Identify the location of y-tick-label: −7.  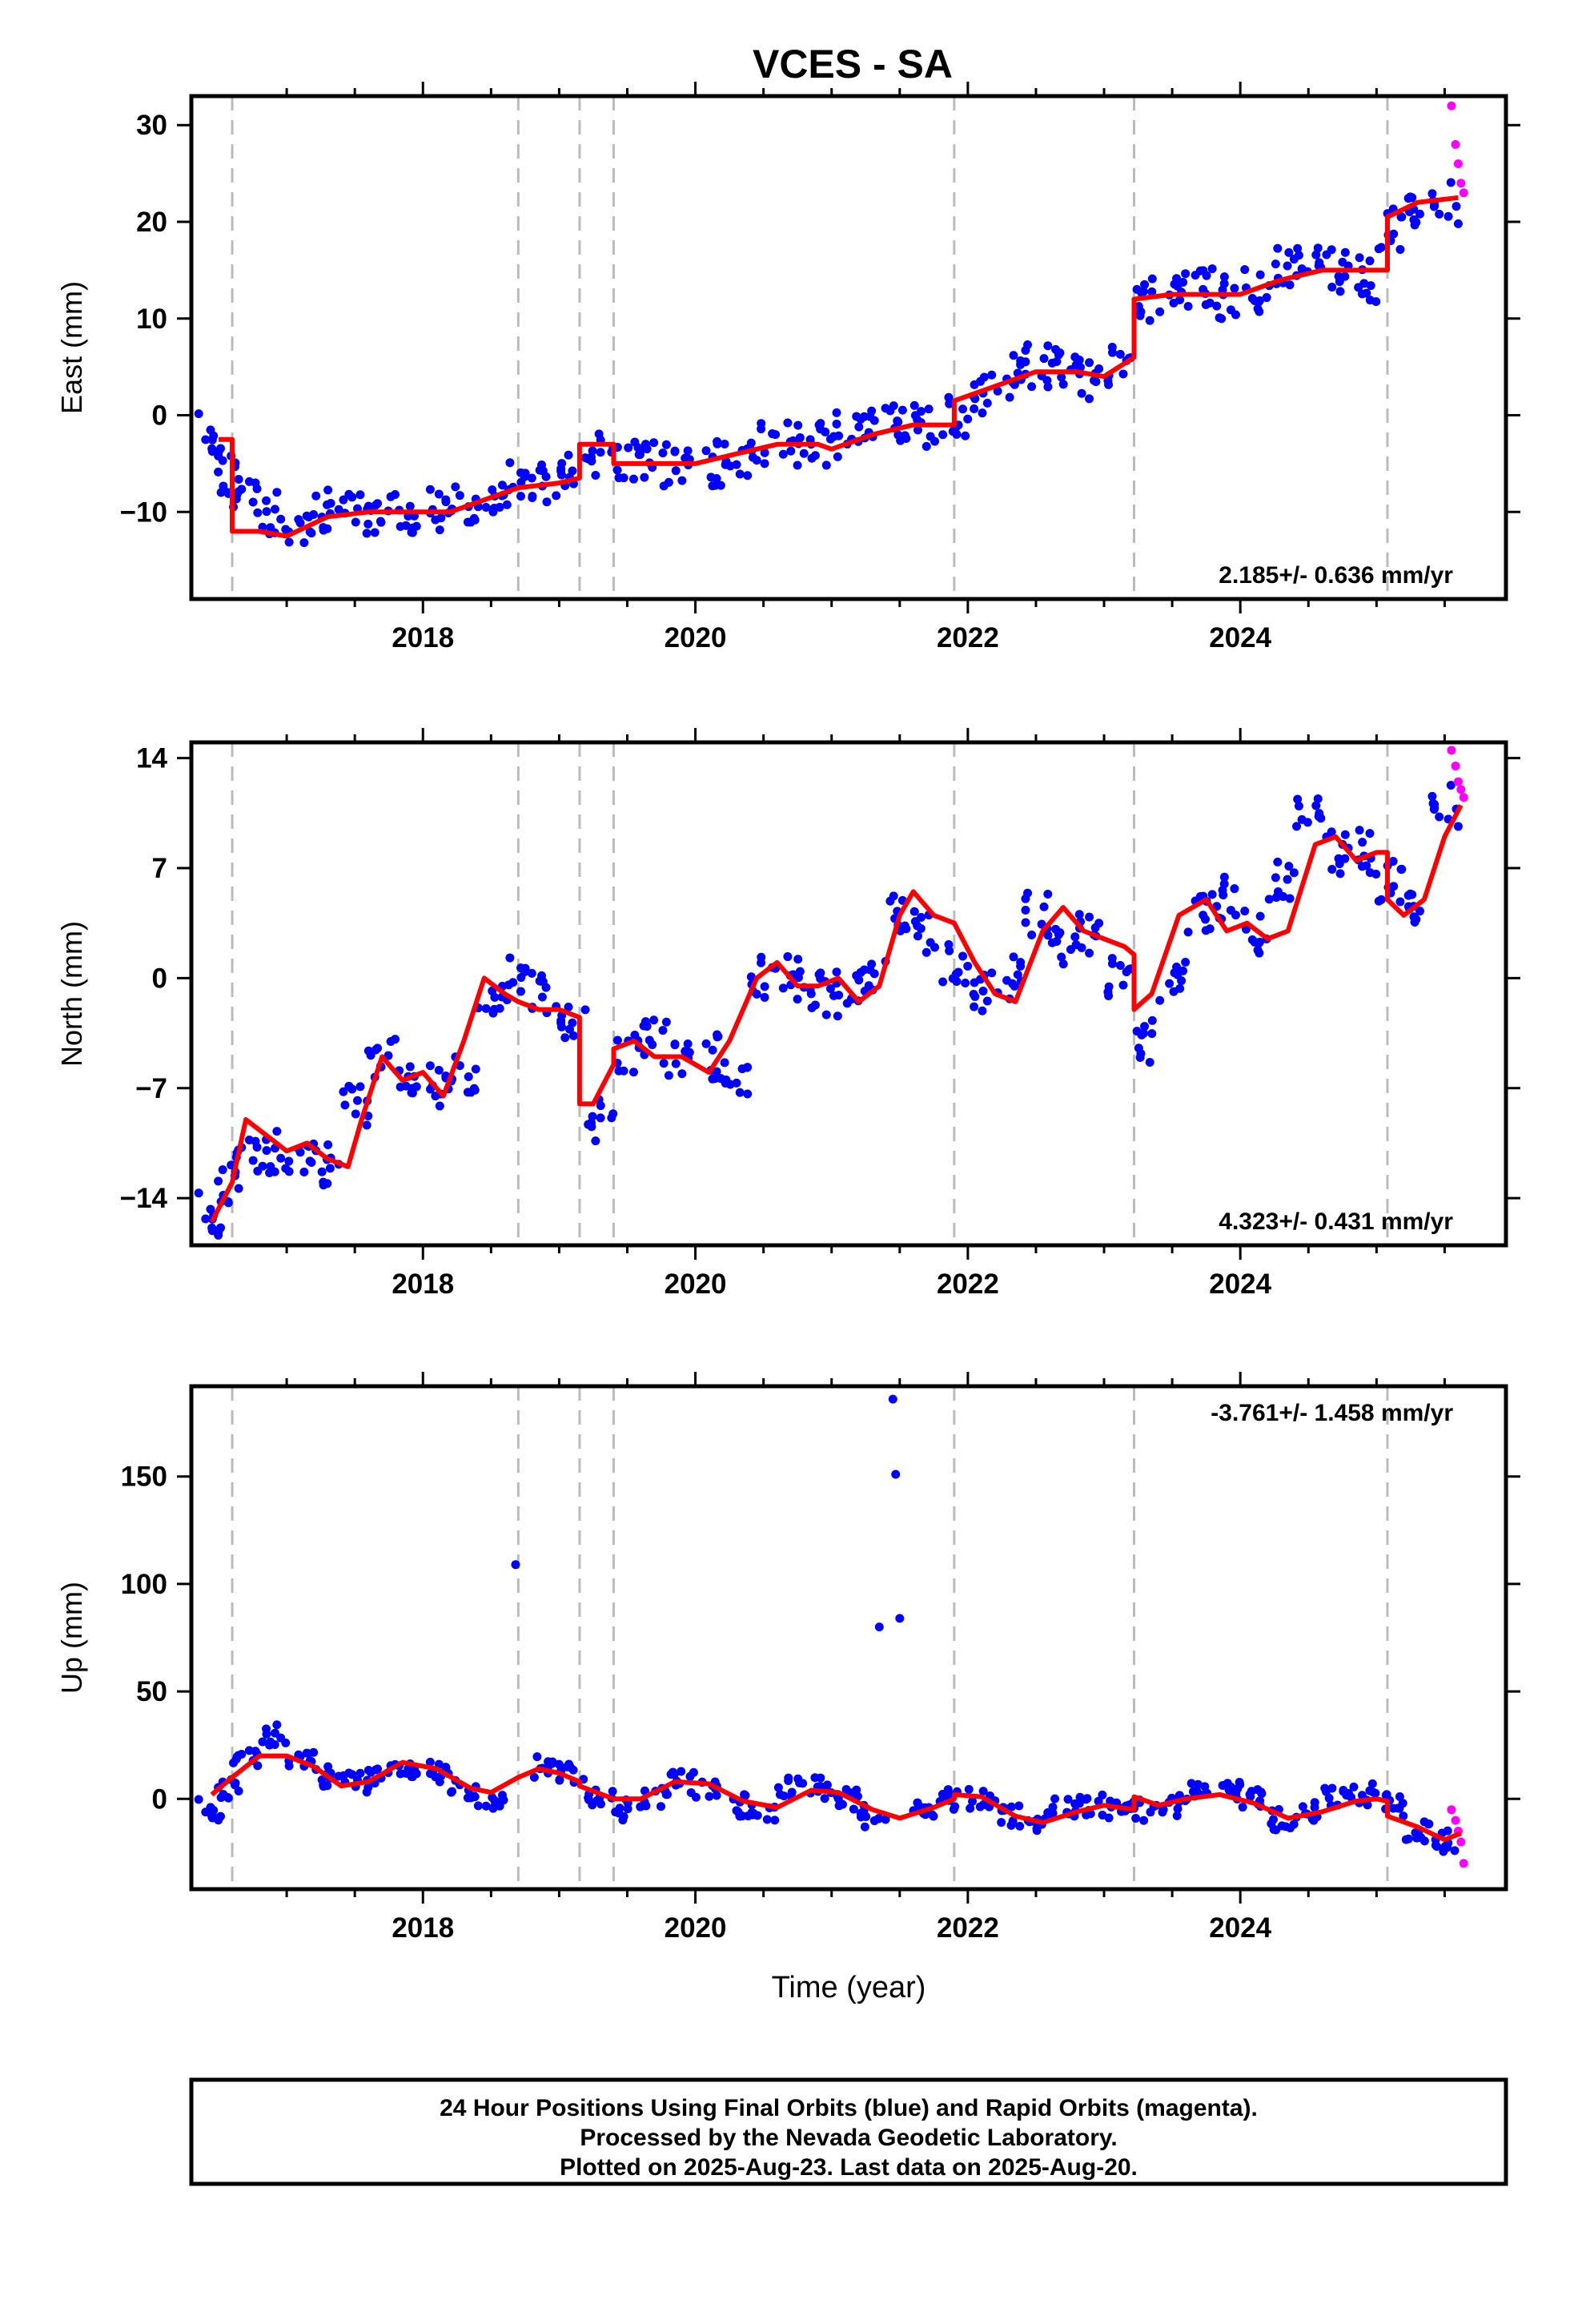
(151, 1088).